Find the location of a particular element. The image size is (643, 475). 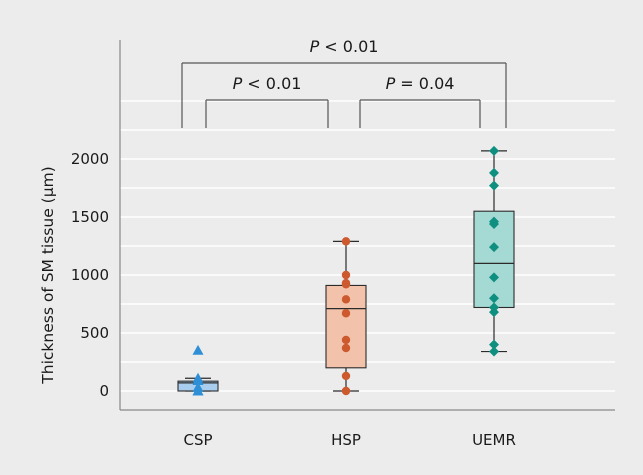

y-tick-label: 0 is located at coordinates (104, 391).